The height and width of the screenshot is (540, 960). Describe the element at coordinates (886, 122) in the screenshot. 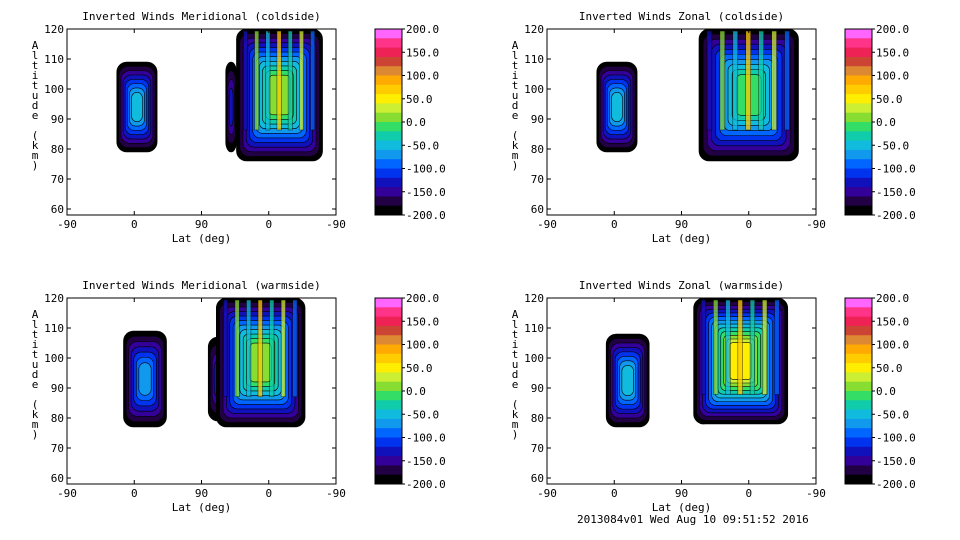

I see `colorbar-label: 0.0` at that location.